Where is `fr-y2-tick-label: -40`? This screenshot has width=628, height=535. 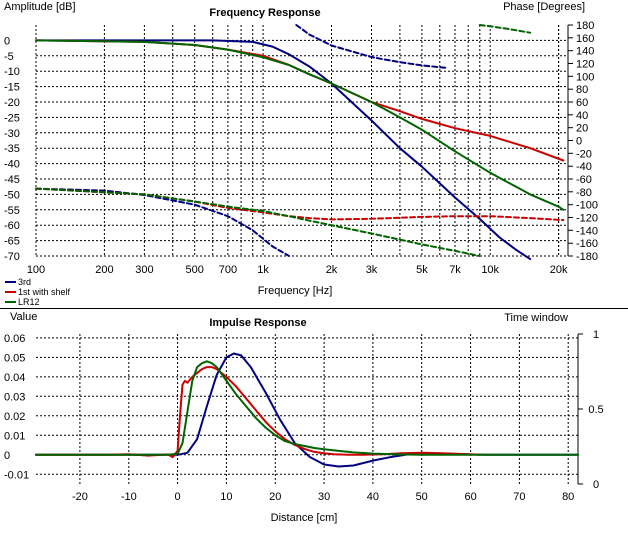 fr-y2-tick-label: -40 is located at coordinates (584, 167).